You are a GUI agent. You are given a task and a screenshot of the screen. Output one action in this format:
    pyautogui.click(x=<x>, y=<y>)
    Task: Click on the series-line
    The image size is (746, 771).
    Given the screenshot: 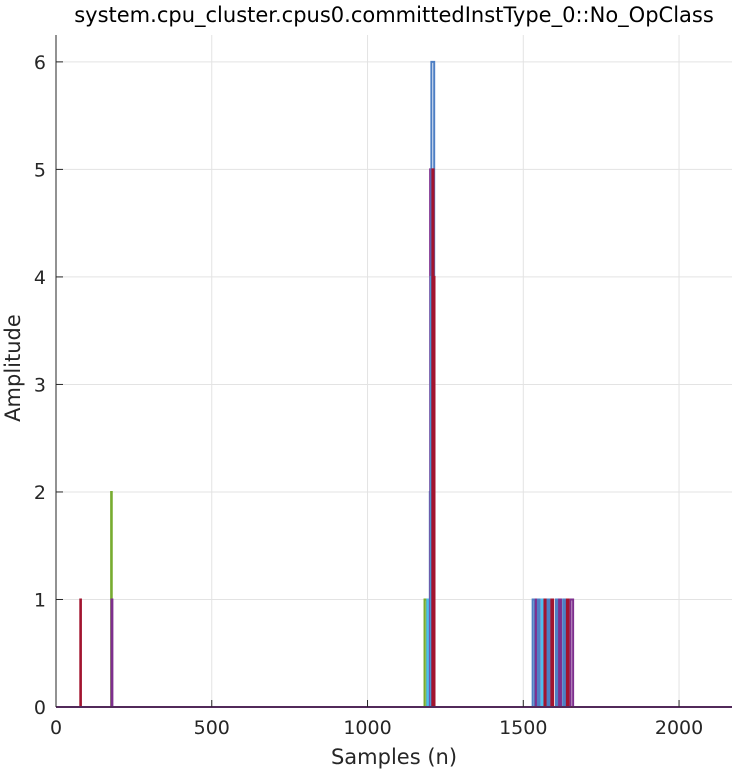 What is the action you would take?
    pyautogui.click(x=394, y=653)
    